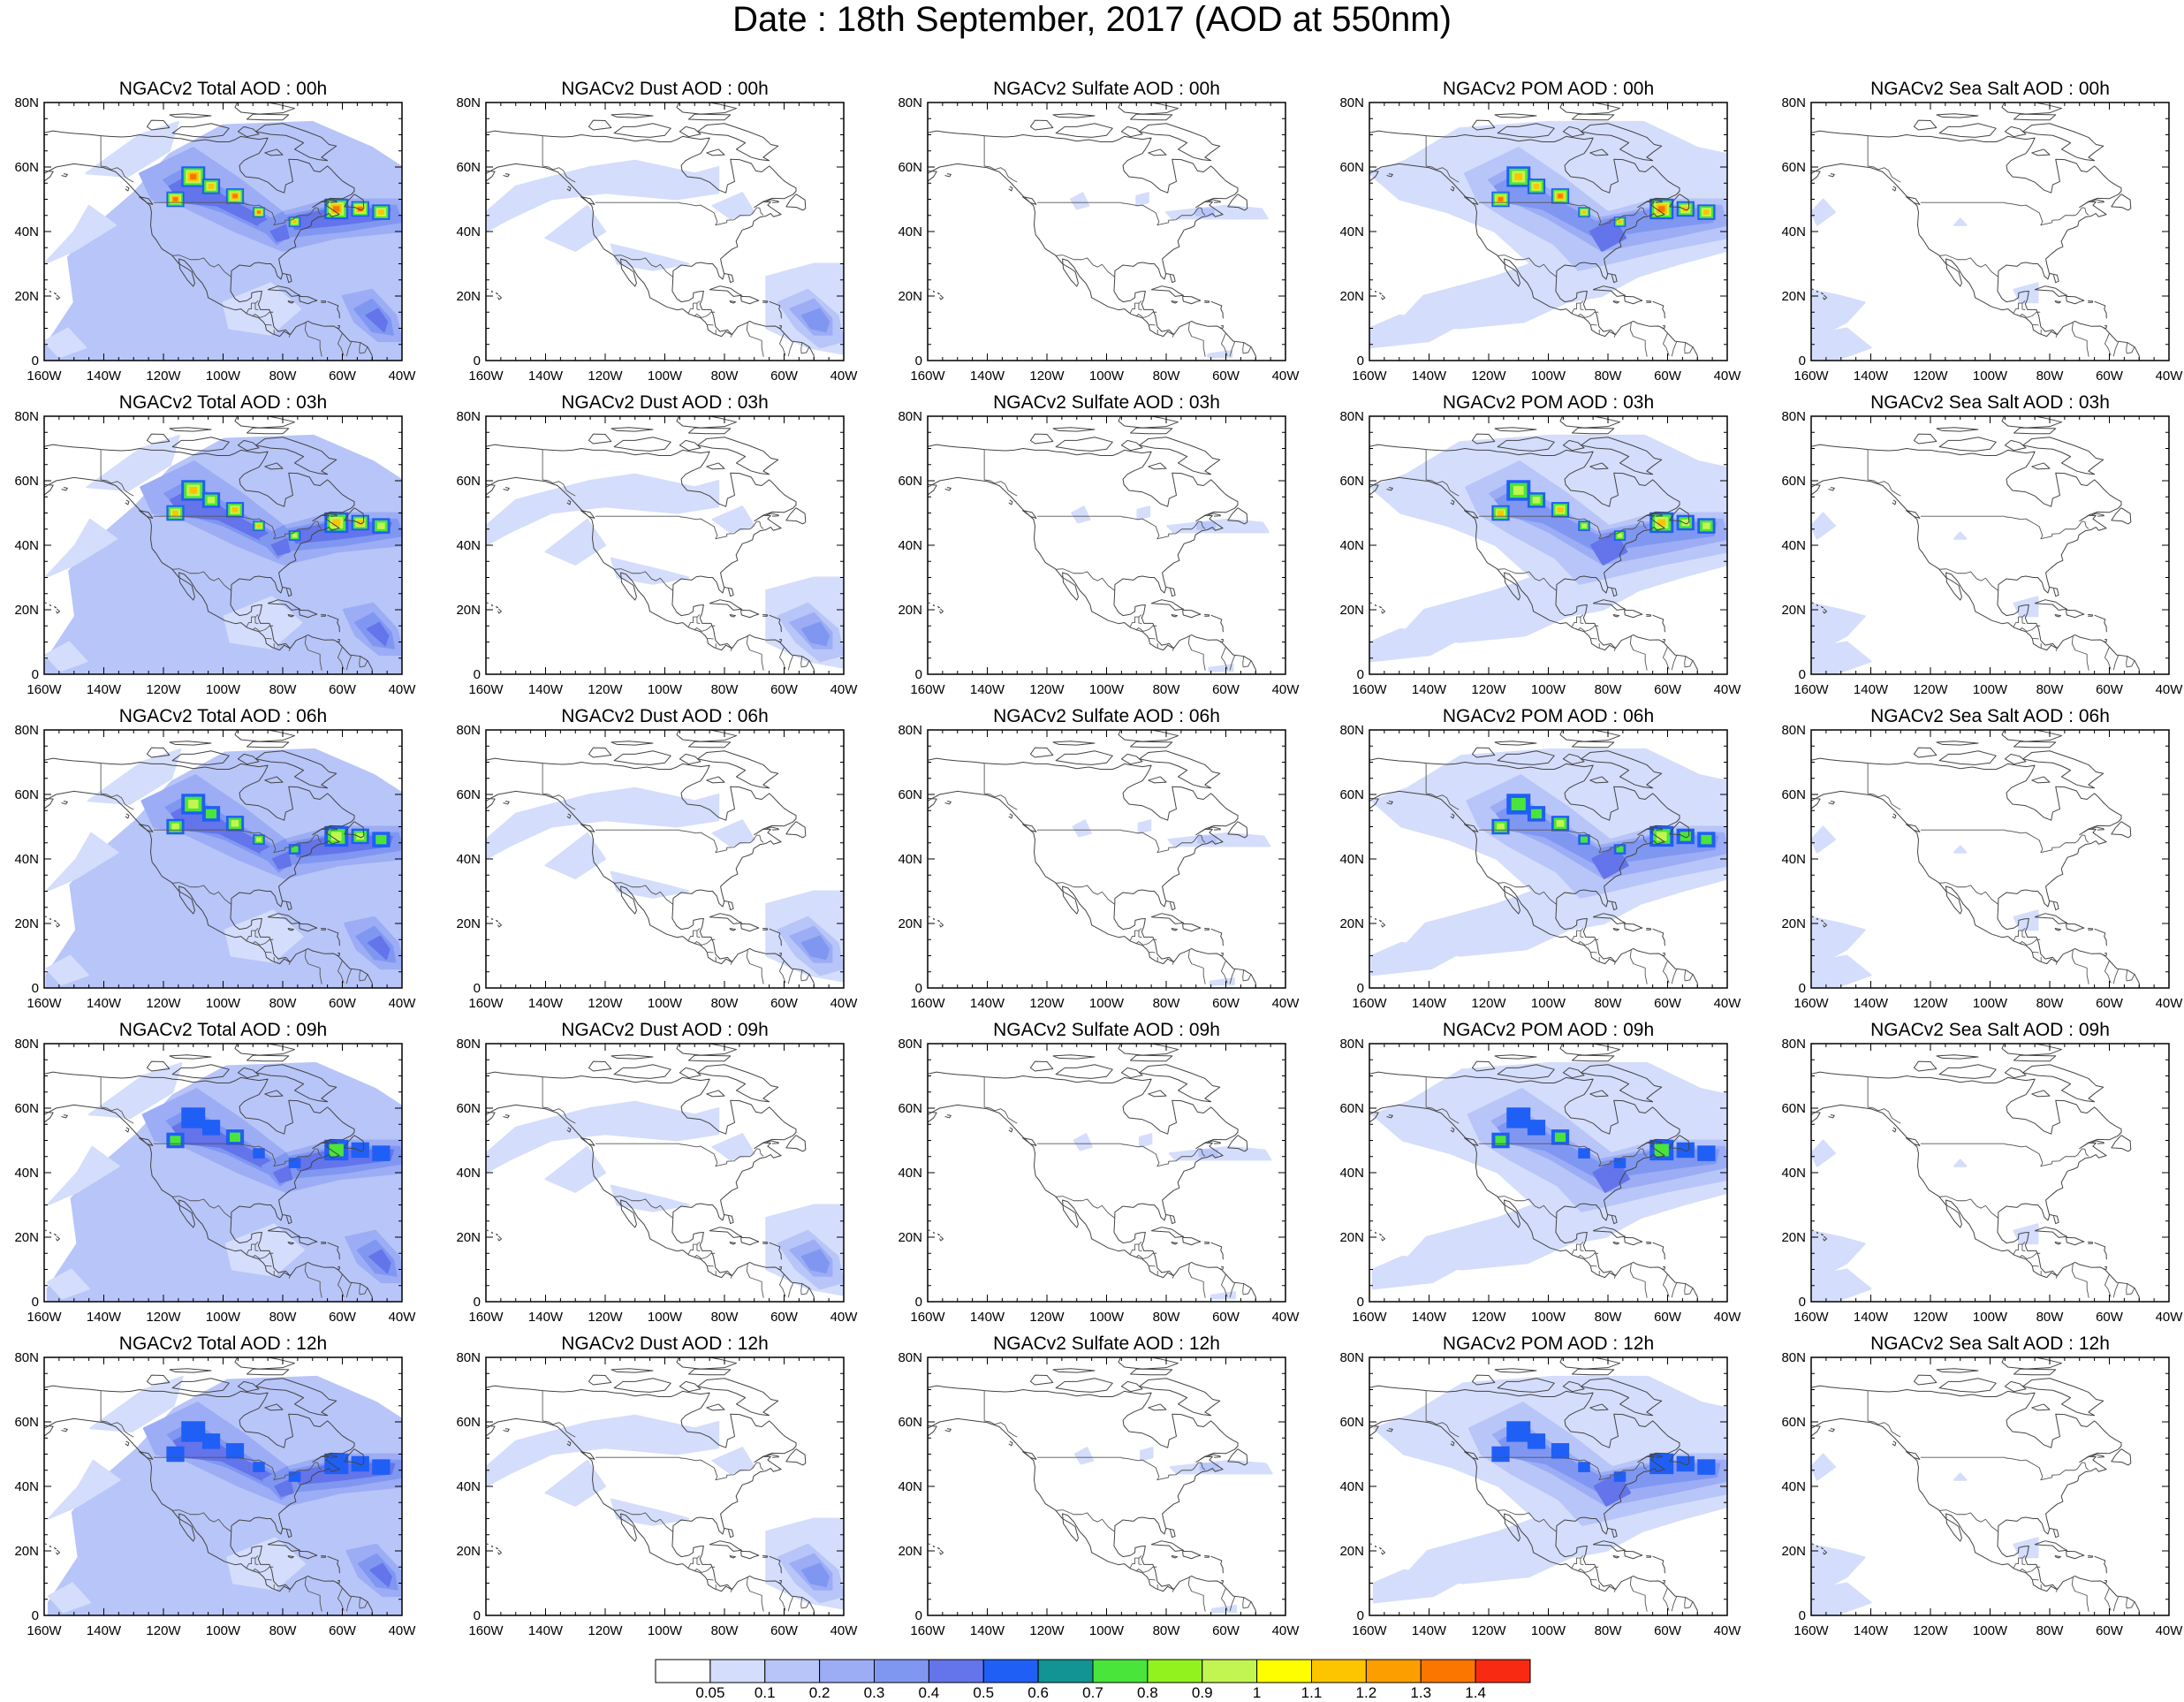 The width and height of the screenshot is (2184, 1702). What do you see at coordinates (478, 674) in the screenshot?
I see `lat-tick-label: 0` at bounding box center [478, 674].